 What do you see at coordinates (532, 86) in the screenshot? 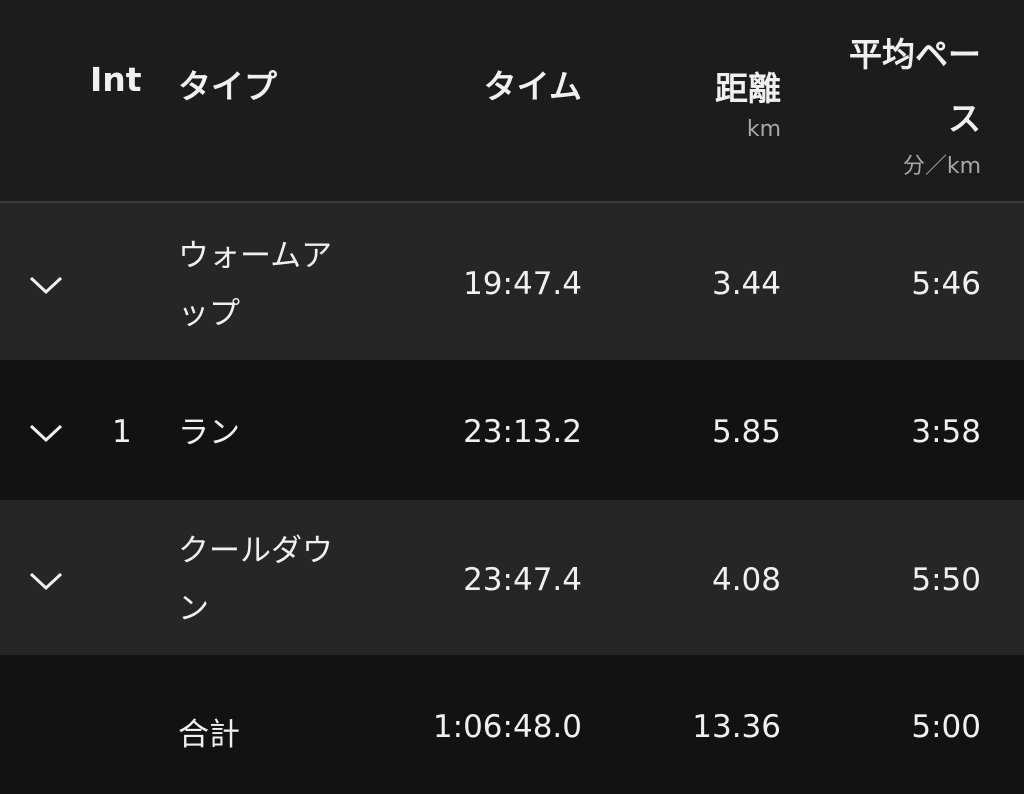
I see `header-time: タイム` at bounding box center [532, 86].